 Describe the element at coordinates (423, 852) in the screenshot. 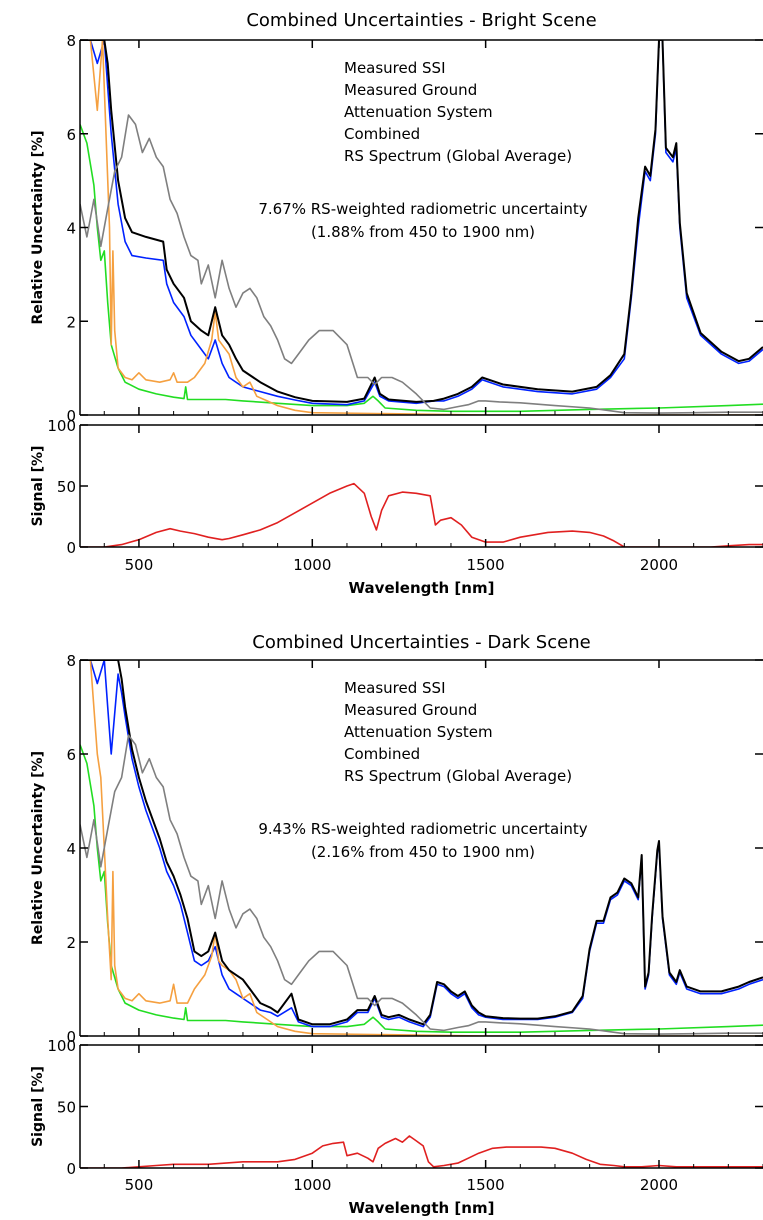

I see `annotation-line: (2.16% from 450 to 1900 nm)` at that location.